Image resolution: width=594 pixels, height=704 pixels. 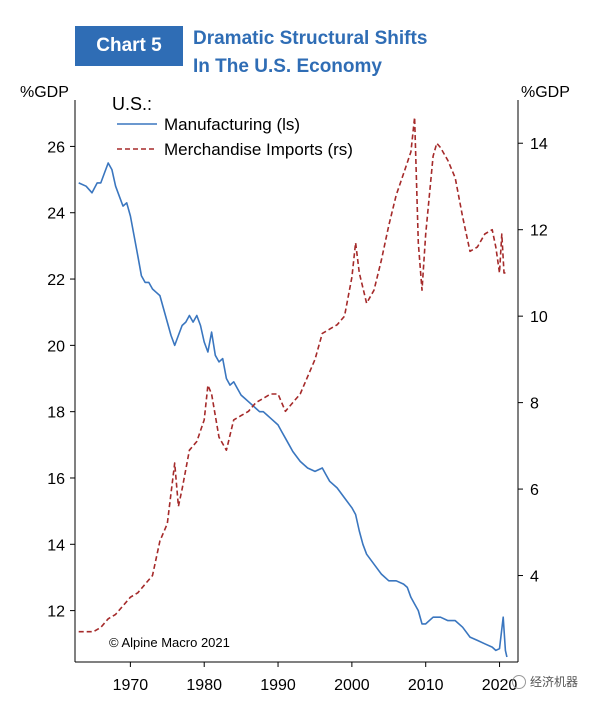 What do you see at coordinates (169, 642) in the screenshot?
I see `source-note: © Alpine Macro 2021` at bounding box center [169, 642].